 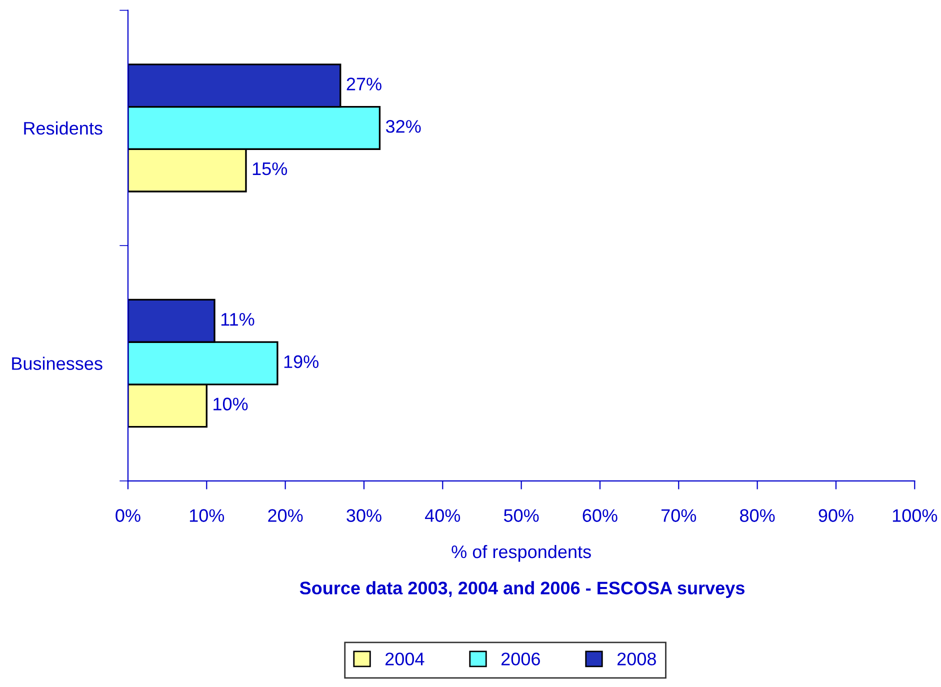 What do you see at coordinates (679, 515) in the screenshot?
I see `x-tick-label: 70%` at bounding box center [679, 515].